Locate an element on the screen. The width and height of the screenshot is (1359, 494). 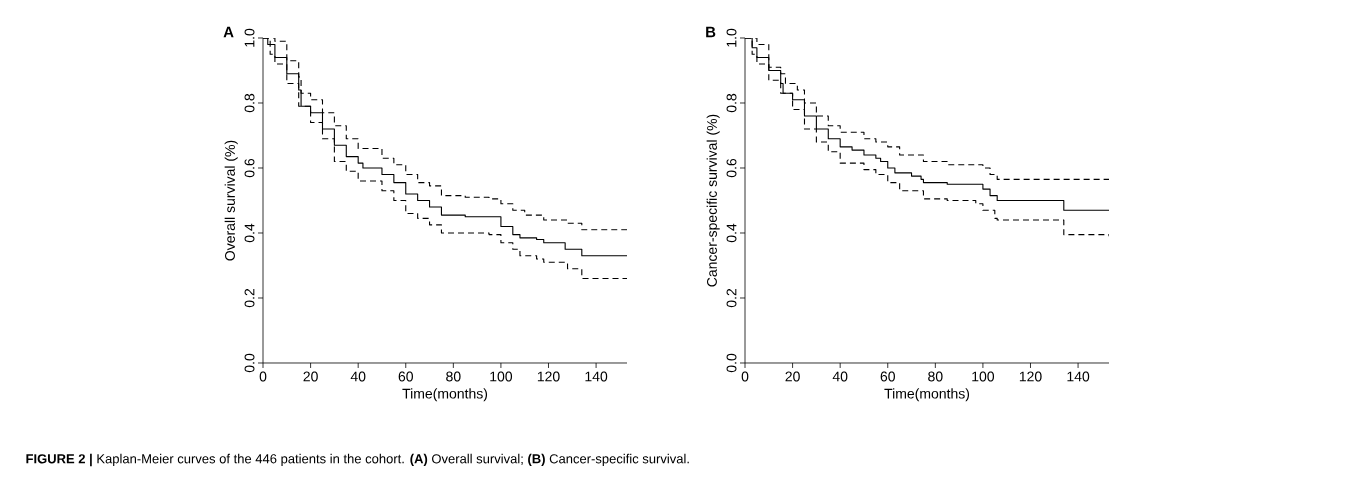
chart-title: A is located at coordinates (228, 32).